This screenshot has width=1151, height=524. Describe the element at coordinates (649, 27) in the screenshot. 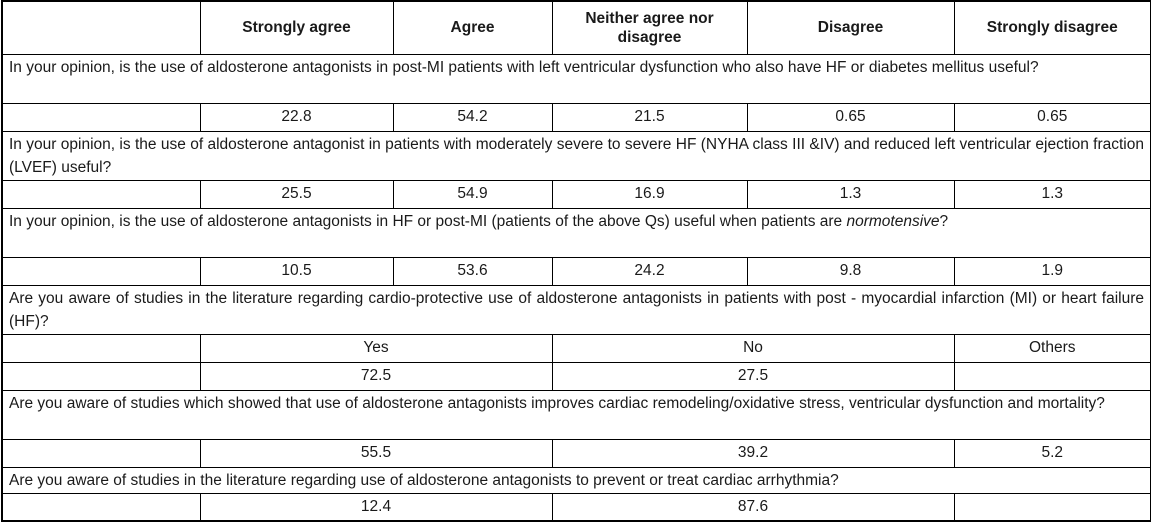

I see `header-cell-neither: Neither agree nor disagree` at that location.